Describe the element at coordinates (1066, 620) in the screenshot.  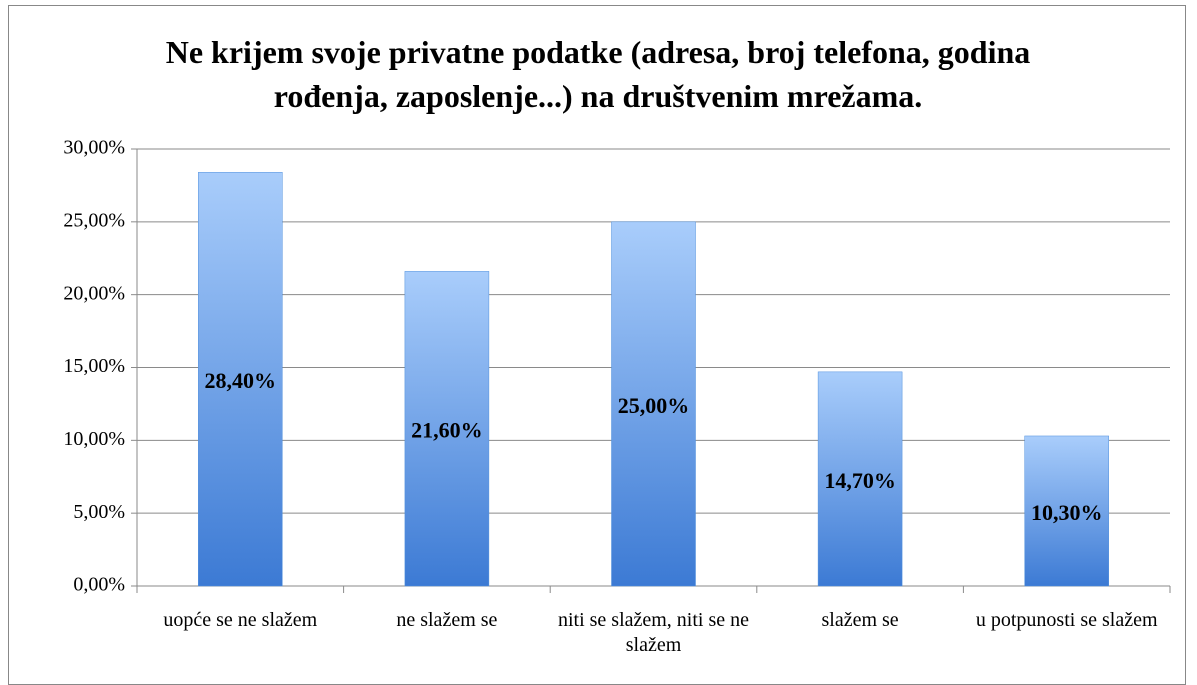
I see `x-tick-label: u potpunosti se slažem` at that location.